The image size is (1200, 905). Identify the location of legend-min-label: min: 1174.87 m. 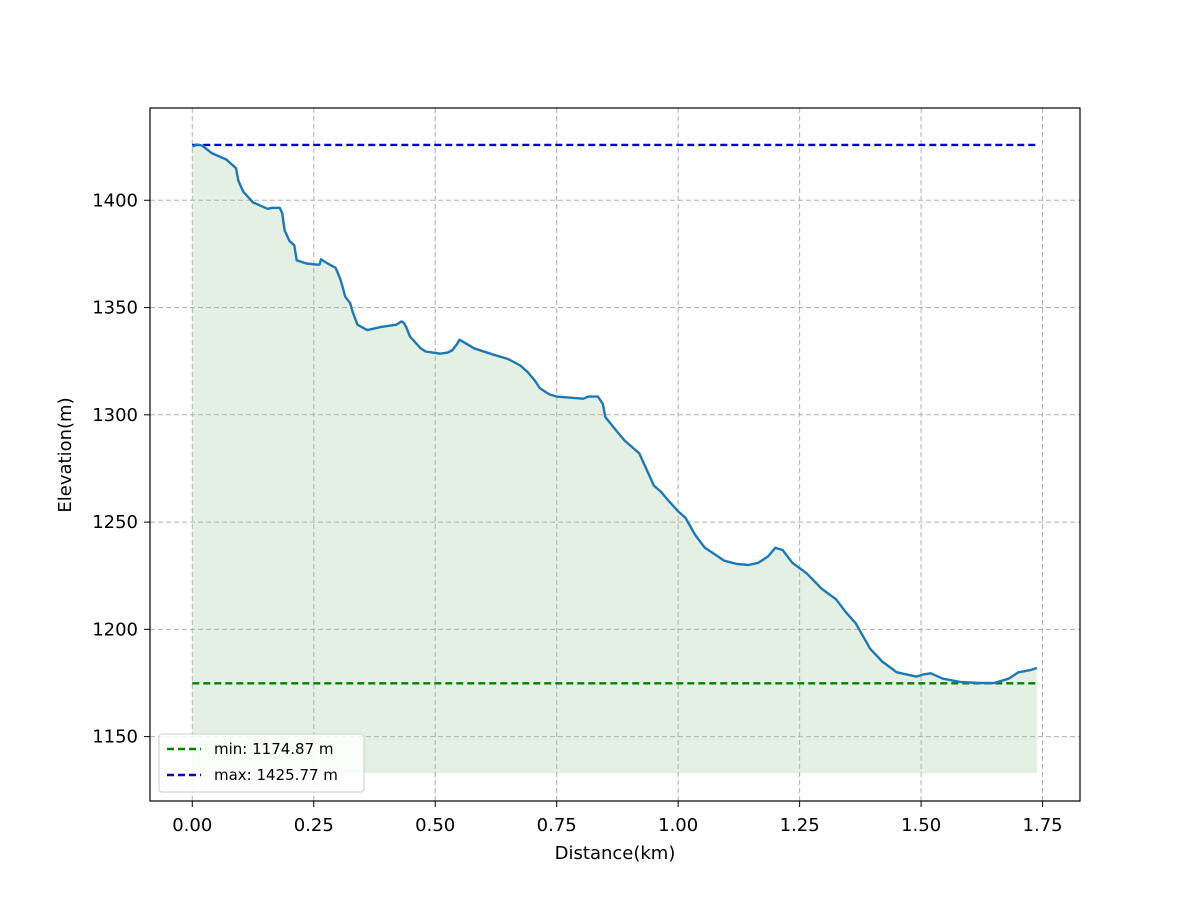
(274, 749).